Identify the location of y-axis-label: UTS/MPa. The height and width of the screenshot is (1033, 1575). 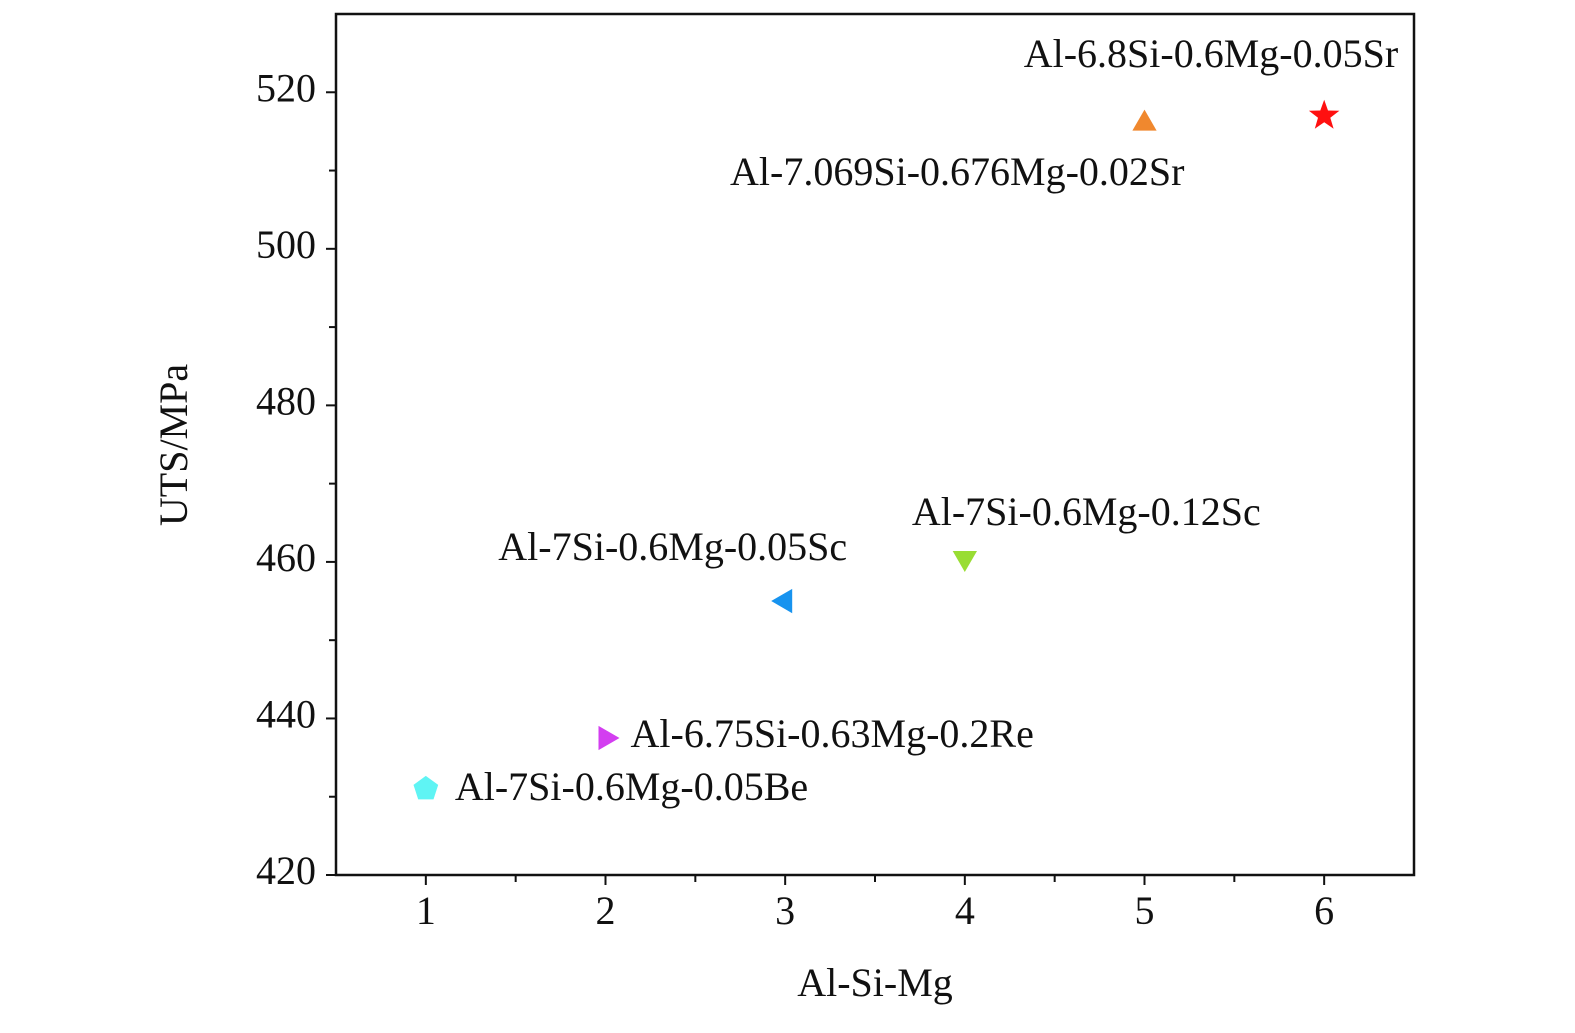
(173, 445).